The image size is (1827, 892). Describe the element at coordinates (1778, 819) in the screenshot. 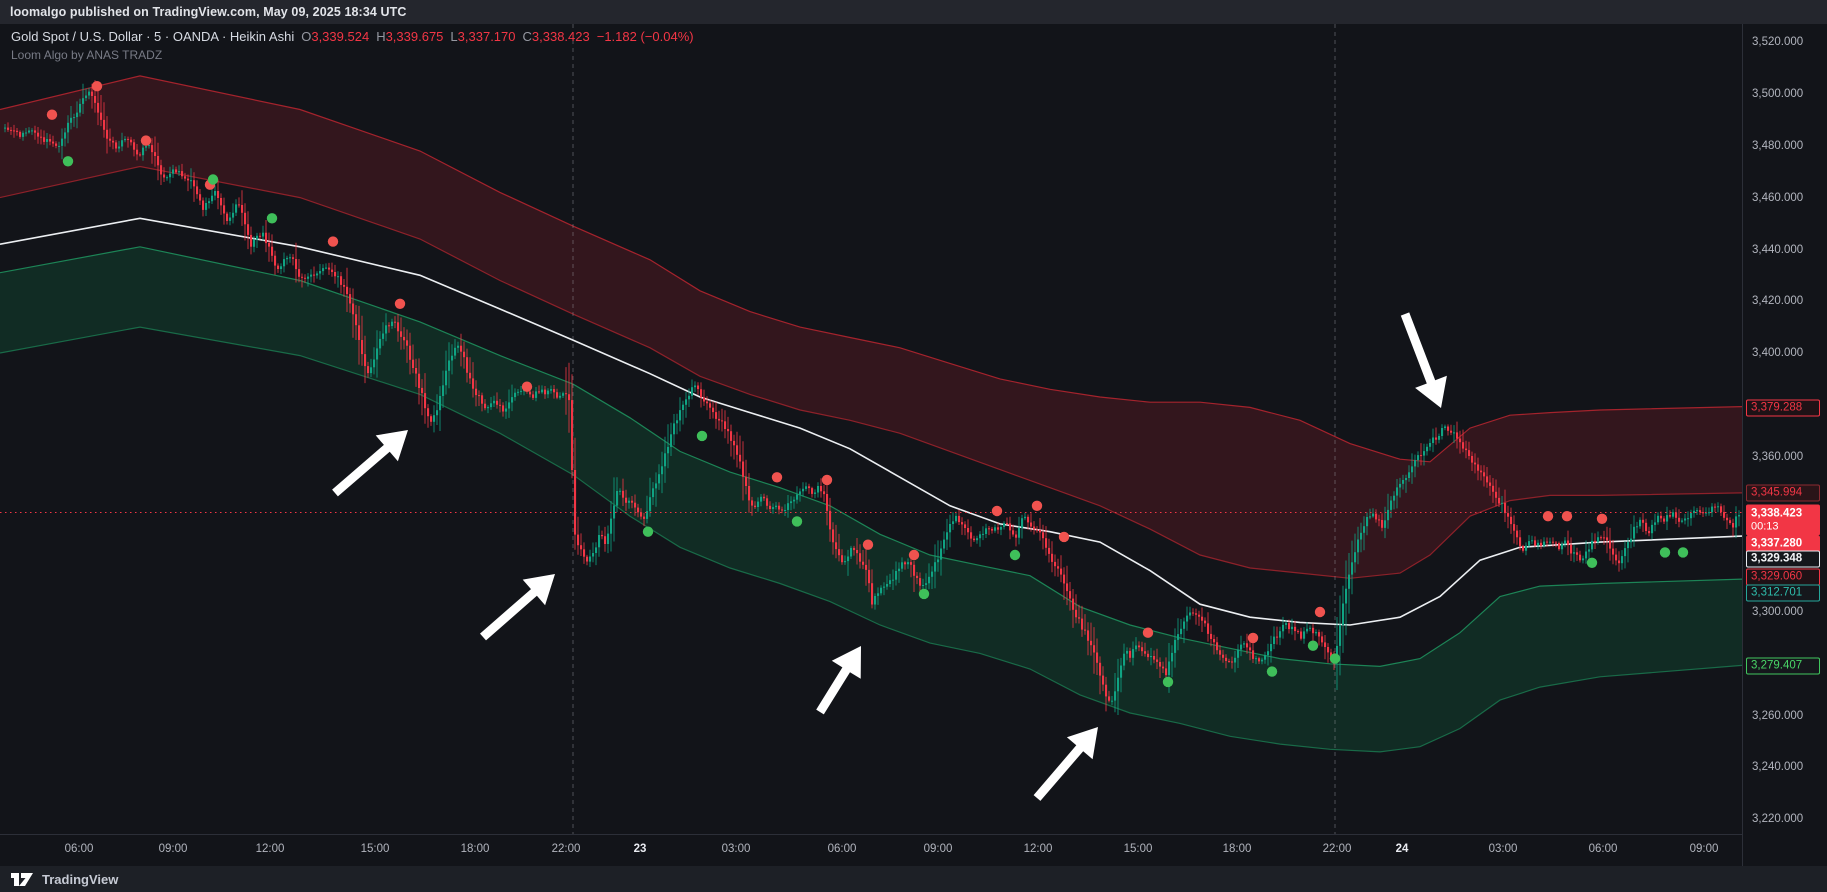

I see `price-tick: 3,220.000` at that location.